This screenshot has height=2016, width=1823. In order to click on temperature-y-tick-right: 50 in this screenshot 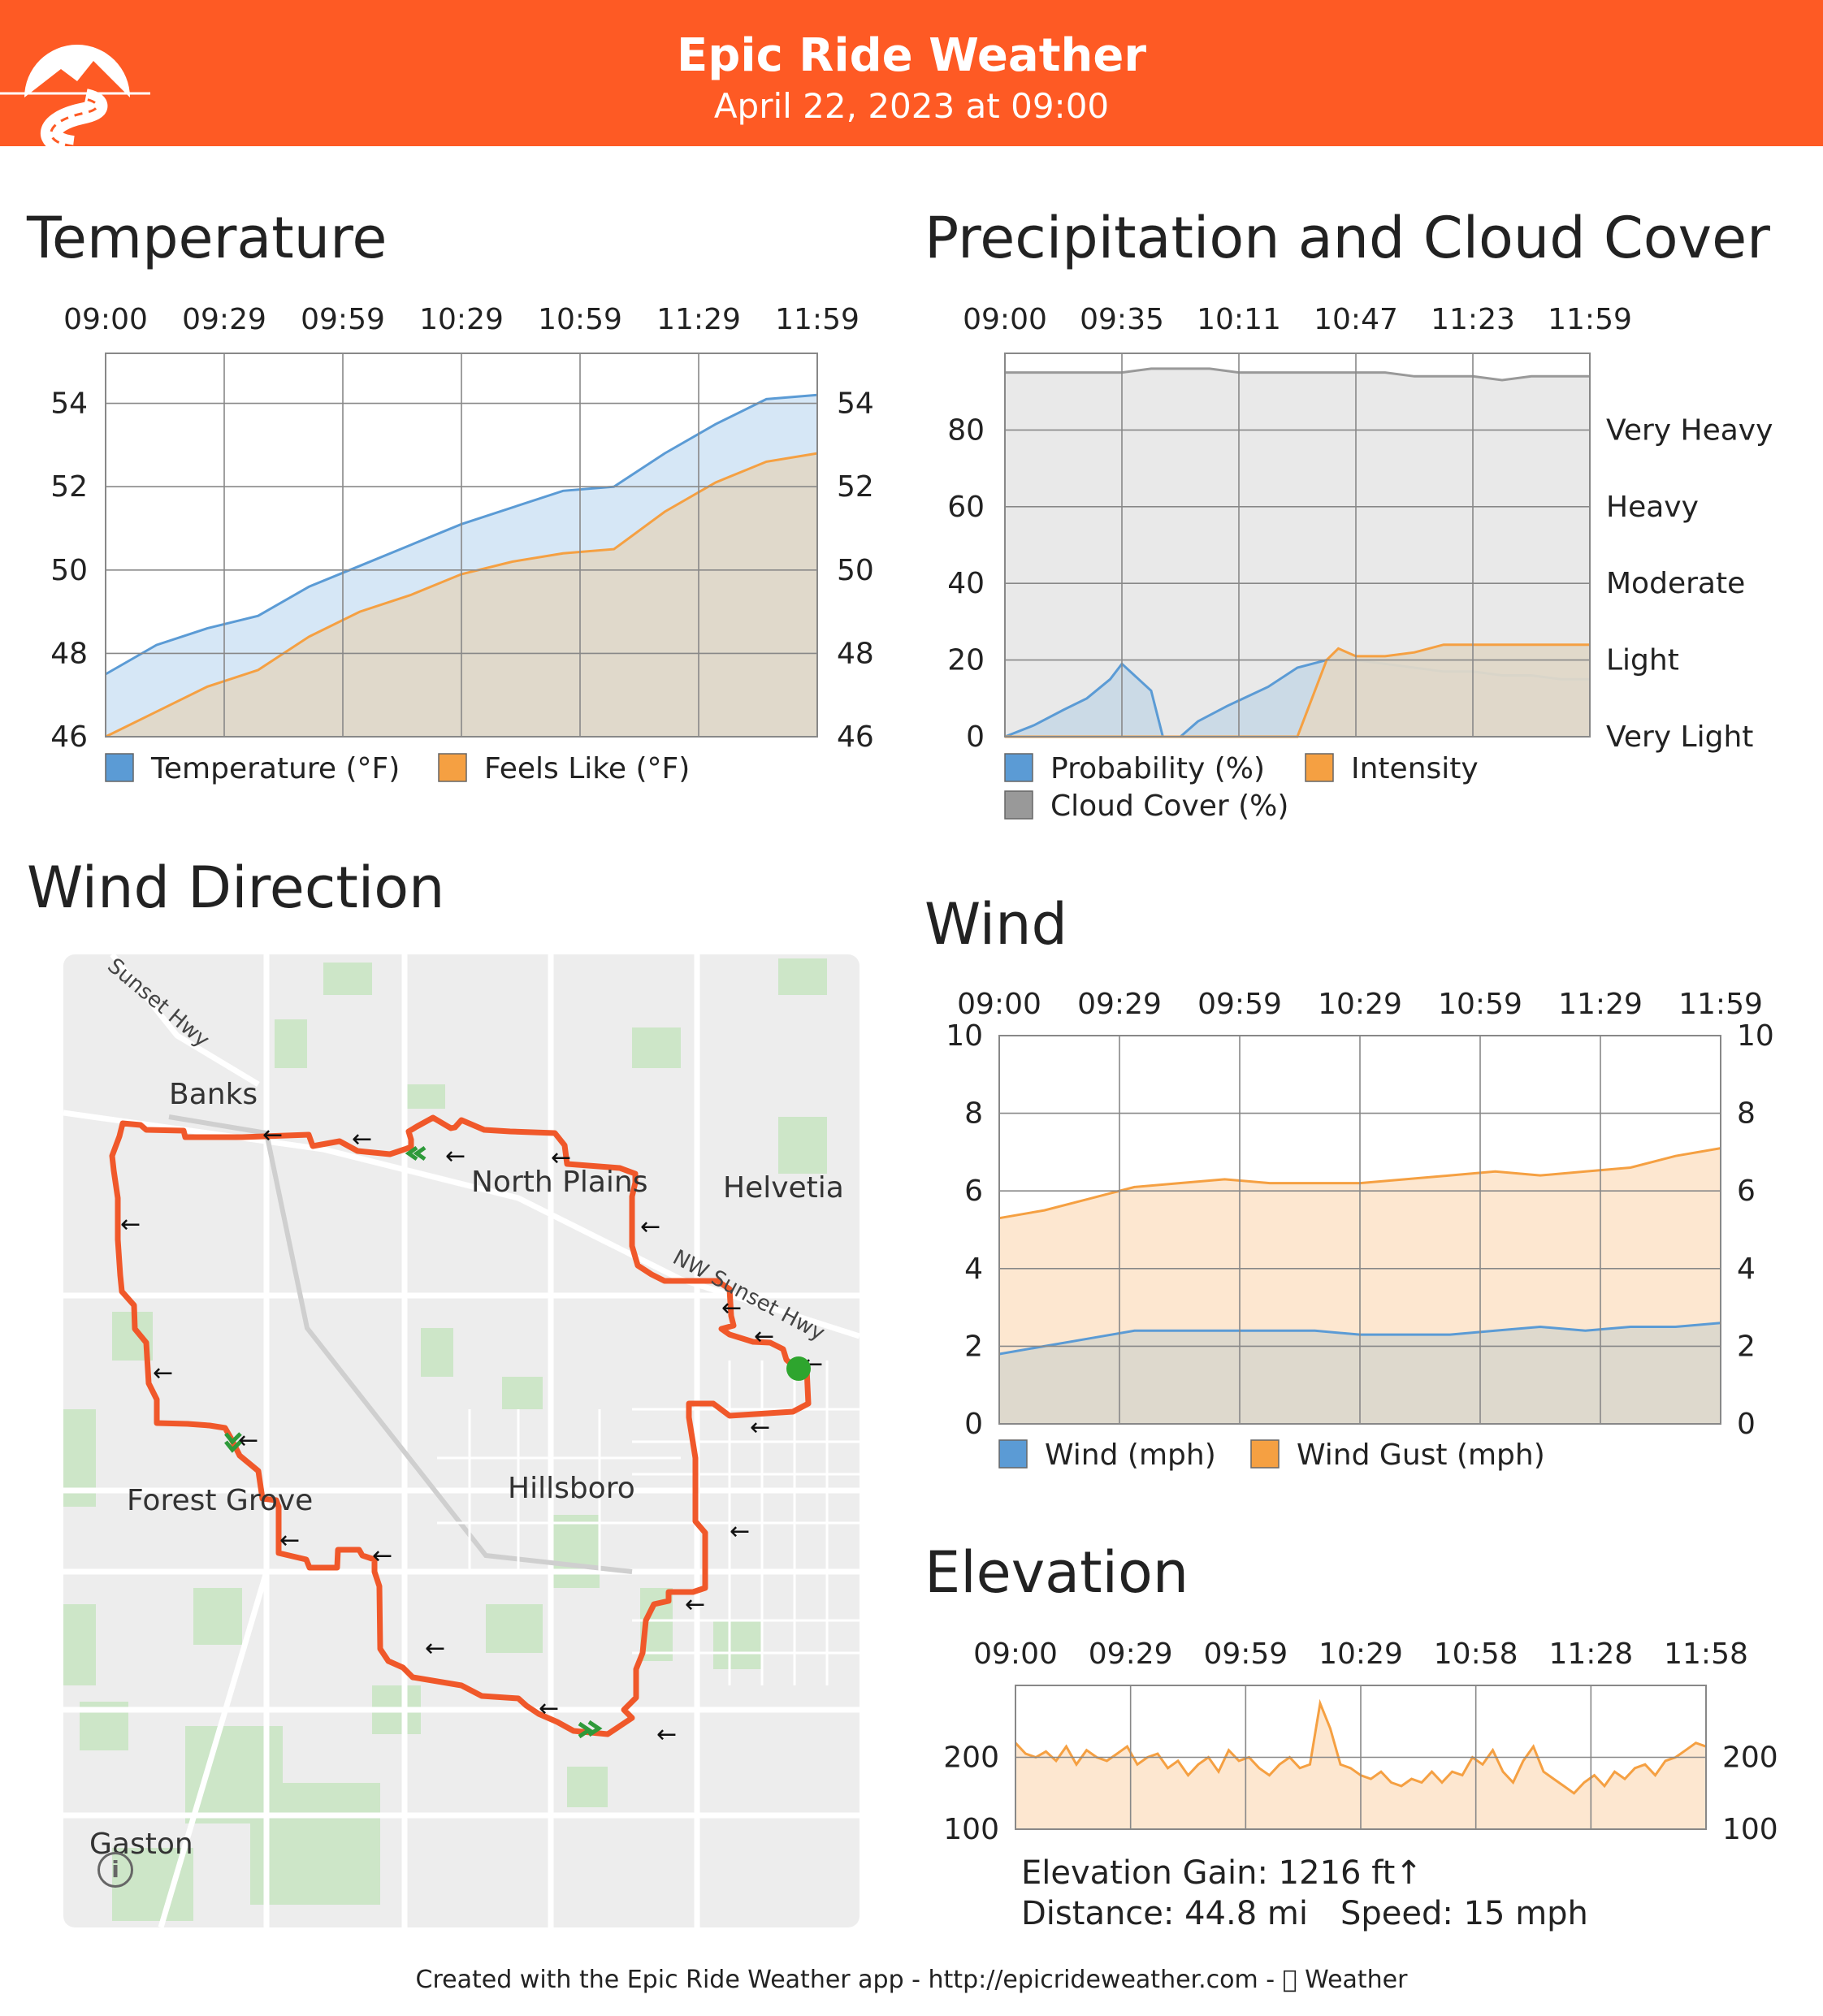, I will do `click(855, 571)`.